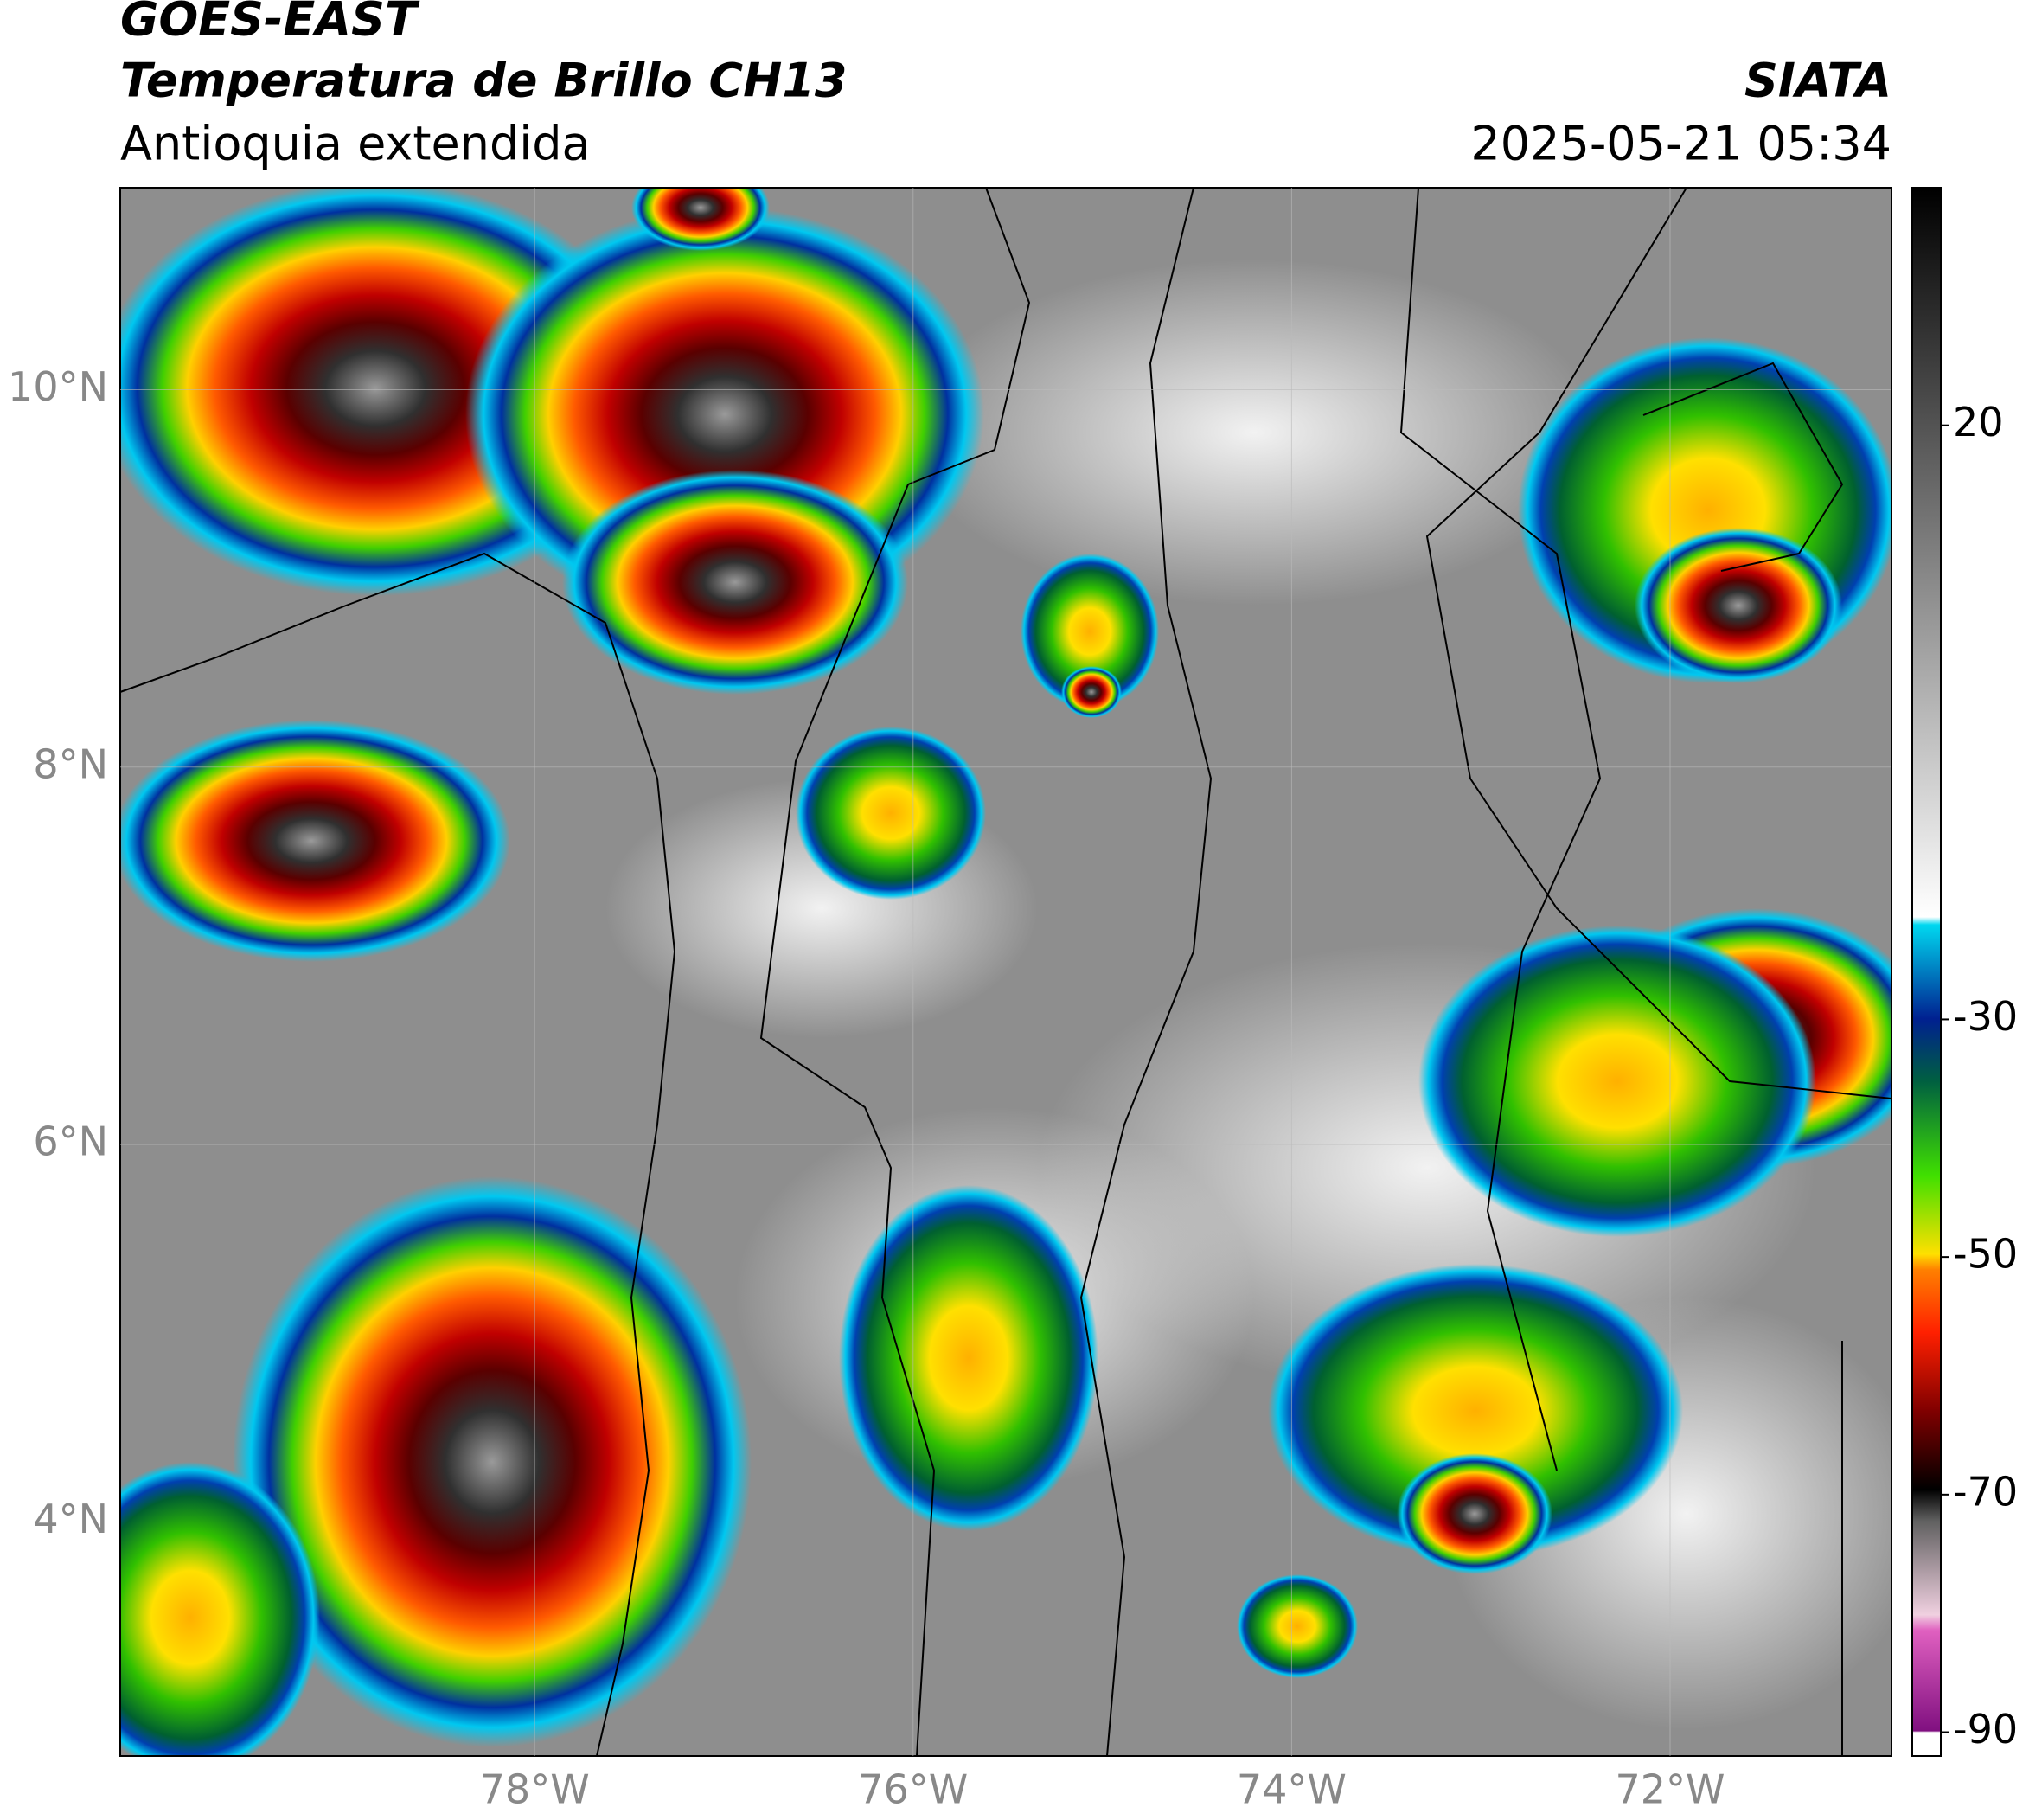  Describe the element at coordinates (70, 1141) in the screenshot. I see `y-tick-label: 6°N` at that location.